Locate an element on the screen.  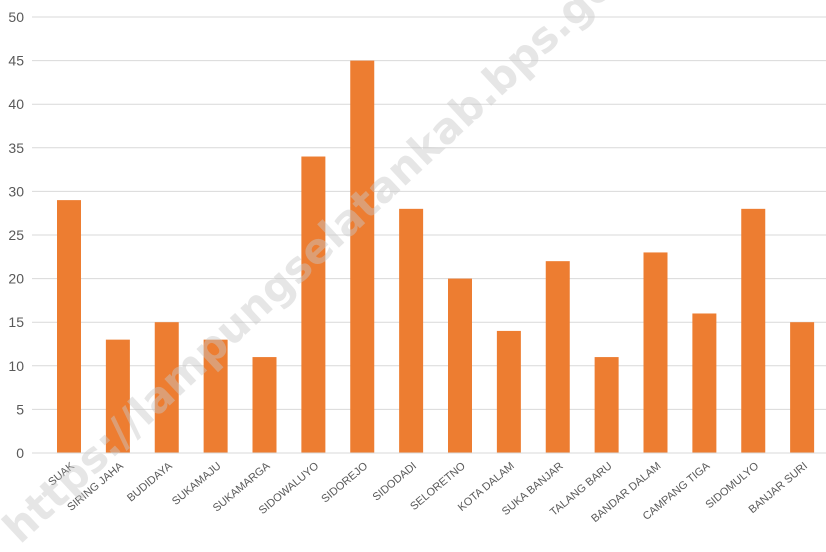
bar-campang-tiga is located at coordinates (704, 383).